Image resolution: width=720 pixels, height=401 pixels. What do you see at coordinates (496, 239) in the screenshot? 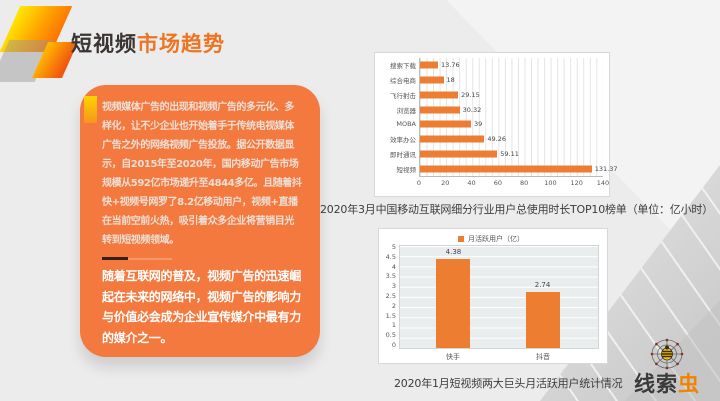
I see `legend-label: 月活跃用户（亿）` at bounding box center [496, 239].